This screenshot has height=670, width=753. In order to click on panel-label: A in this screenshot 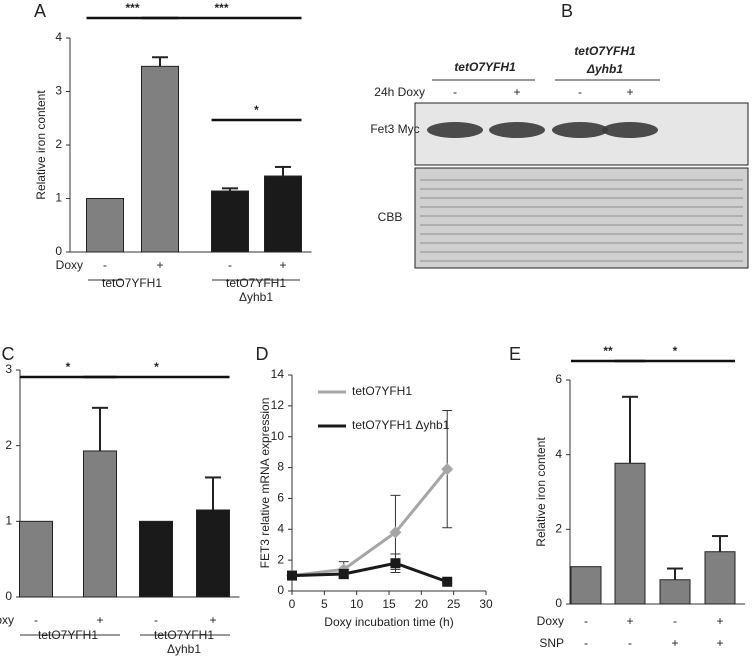, I will do `click(40, 11)`.